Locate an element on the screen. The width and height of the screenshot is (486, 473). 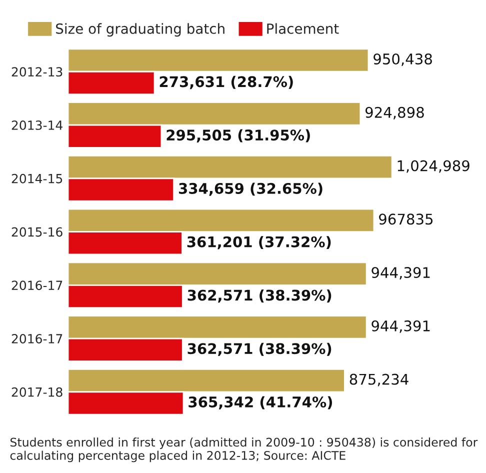
data-label: 1,024,989 is located at coordinates (434, 166).